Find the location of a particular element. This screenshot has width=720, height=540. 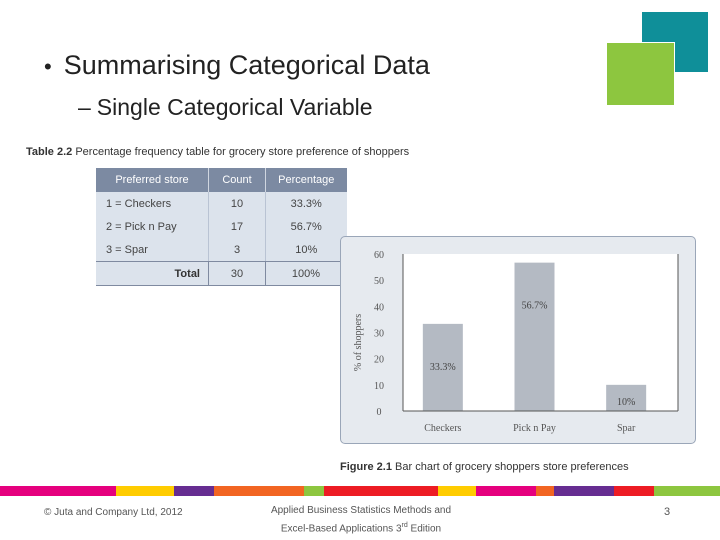

table-total-row: Total 30 100% is located at coordinates (221, 273).